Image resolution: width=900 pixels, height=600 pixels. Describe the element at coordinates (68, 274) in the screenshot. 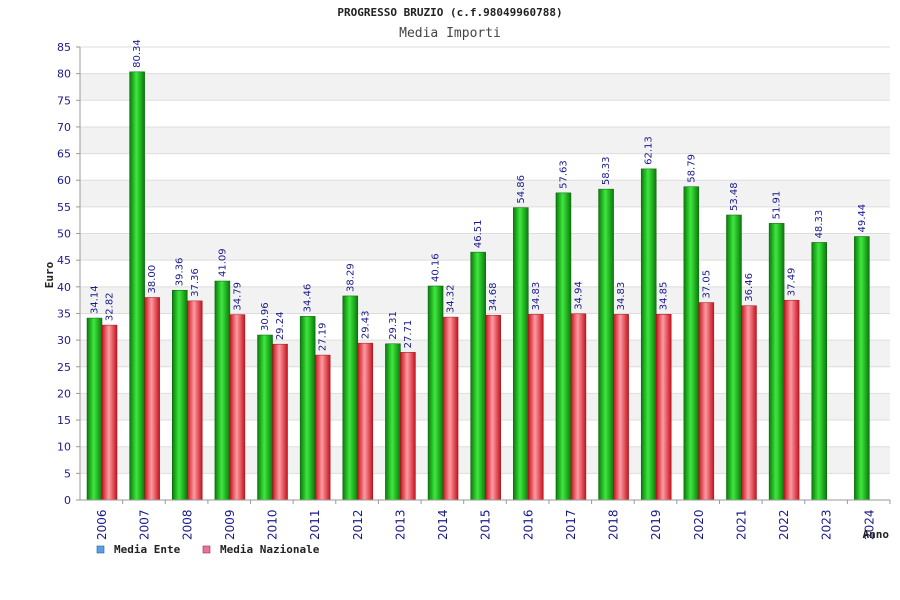

I see `y-axis-ticks: 0 5 10 15 20 25 30 35 40 45 50 55 60 65 70 75 80 85` at that location.